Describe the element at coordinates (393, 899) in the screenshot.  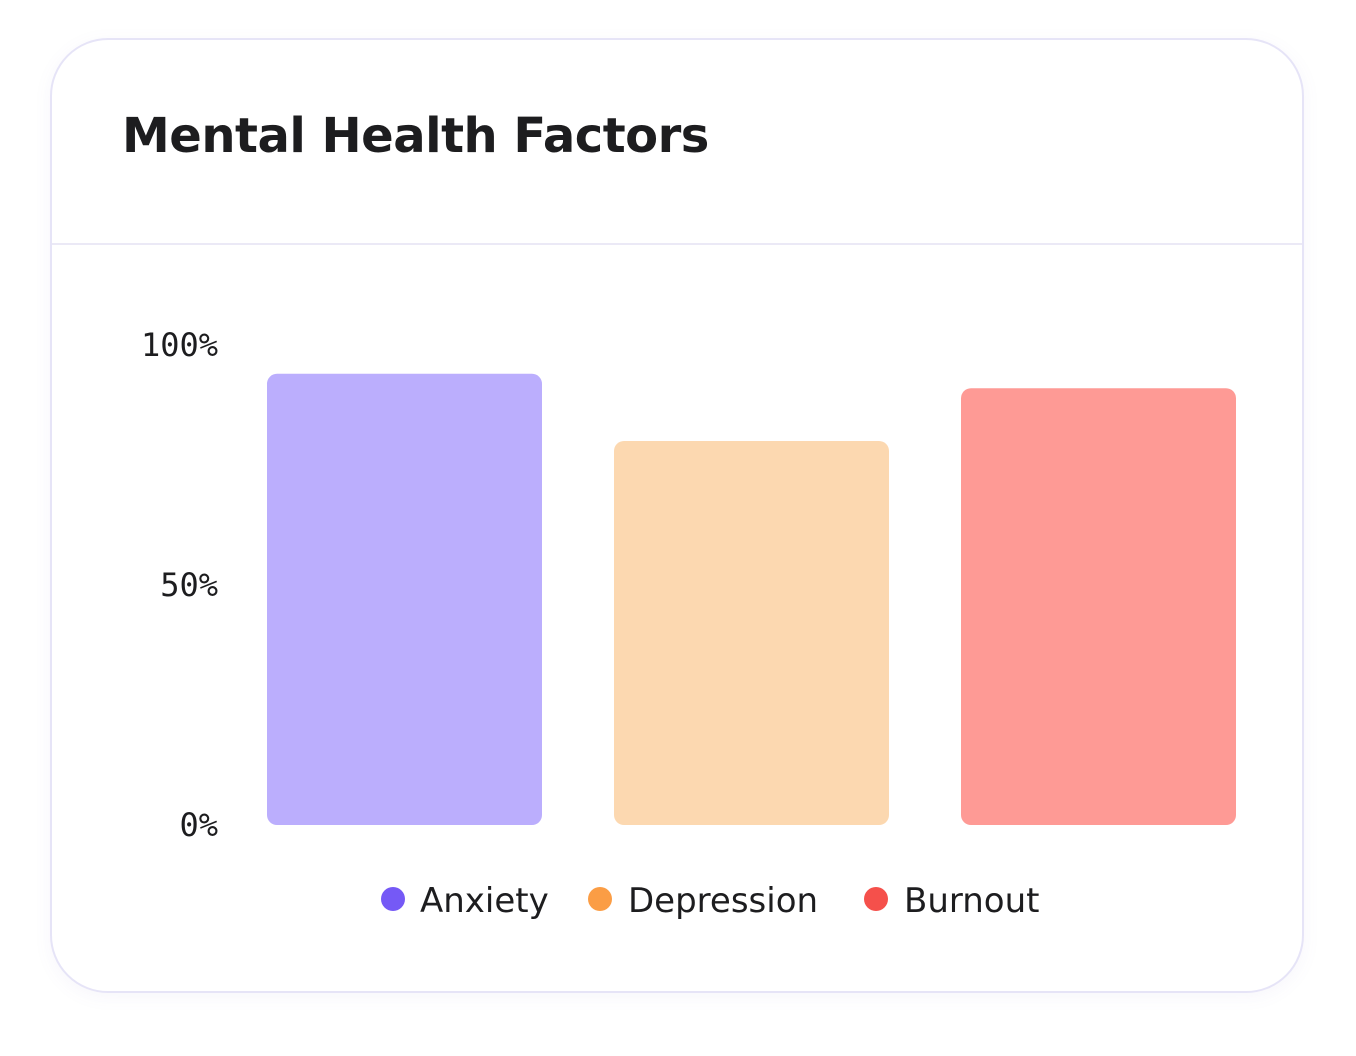
I see `legend-dot-anxiety` at that location.